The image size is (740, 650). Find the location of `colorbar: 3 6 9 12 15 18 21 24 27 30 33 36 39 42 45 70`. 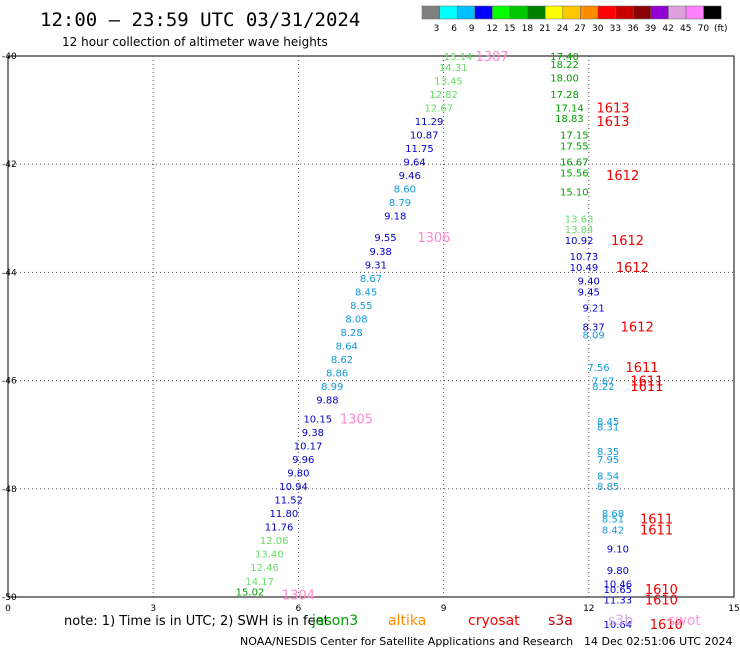

colorbar: 3 6 9 12 15 18 21 24 27 30 33 36 39 42 45 70 is located at coordinates (571, 19).